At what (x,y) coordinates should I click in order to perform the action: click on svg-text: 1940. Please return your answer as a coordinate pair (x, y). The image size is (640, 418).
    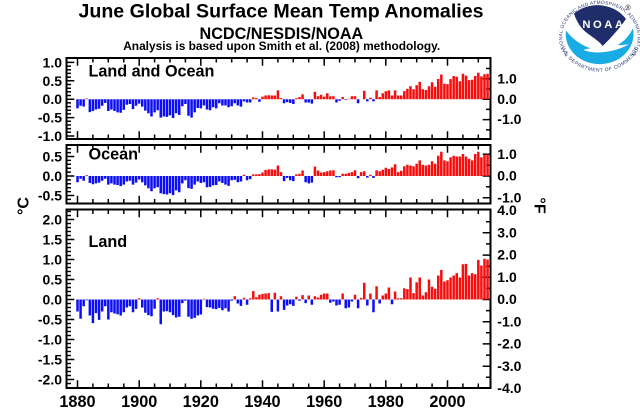
    Looking at the image, I should click on (262, 402).